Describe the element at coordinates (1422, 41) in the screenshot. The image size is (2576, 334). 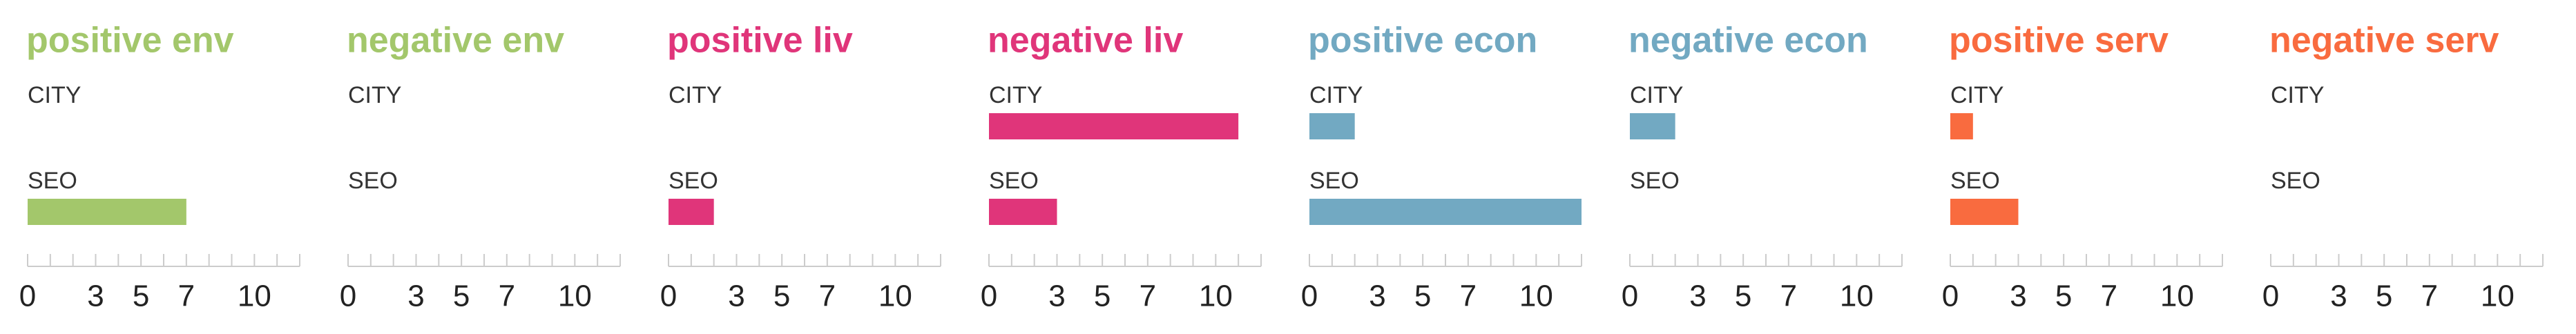
I see `panel-title: positive econ` at that location.